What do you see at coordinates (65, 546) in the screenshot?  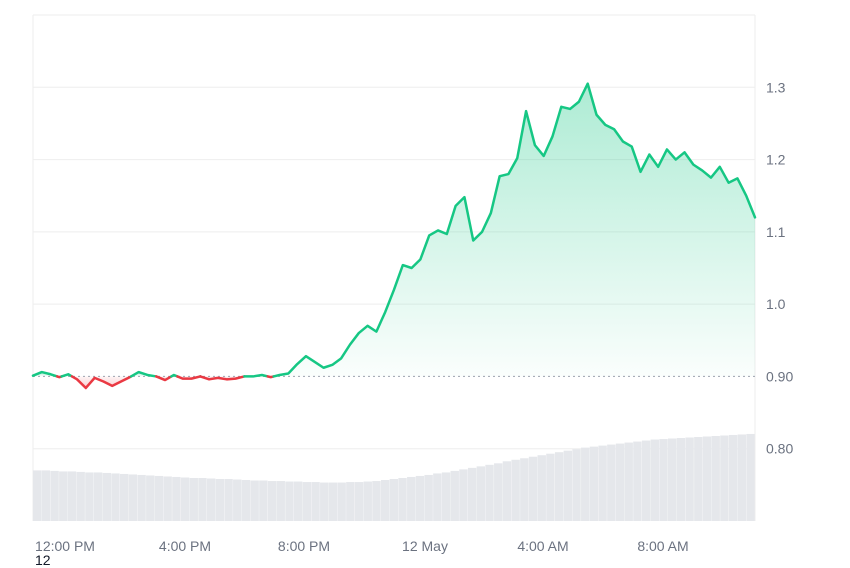 I see `x-tick-label: 12:00 PM` at bounding box center [65, 546].